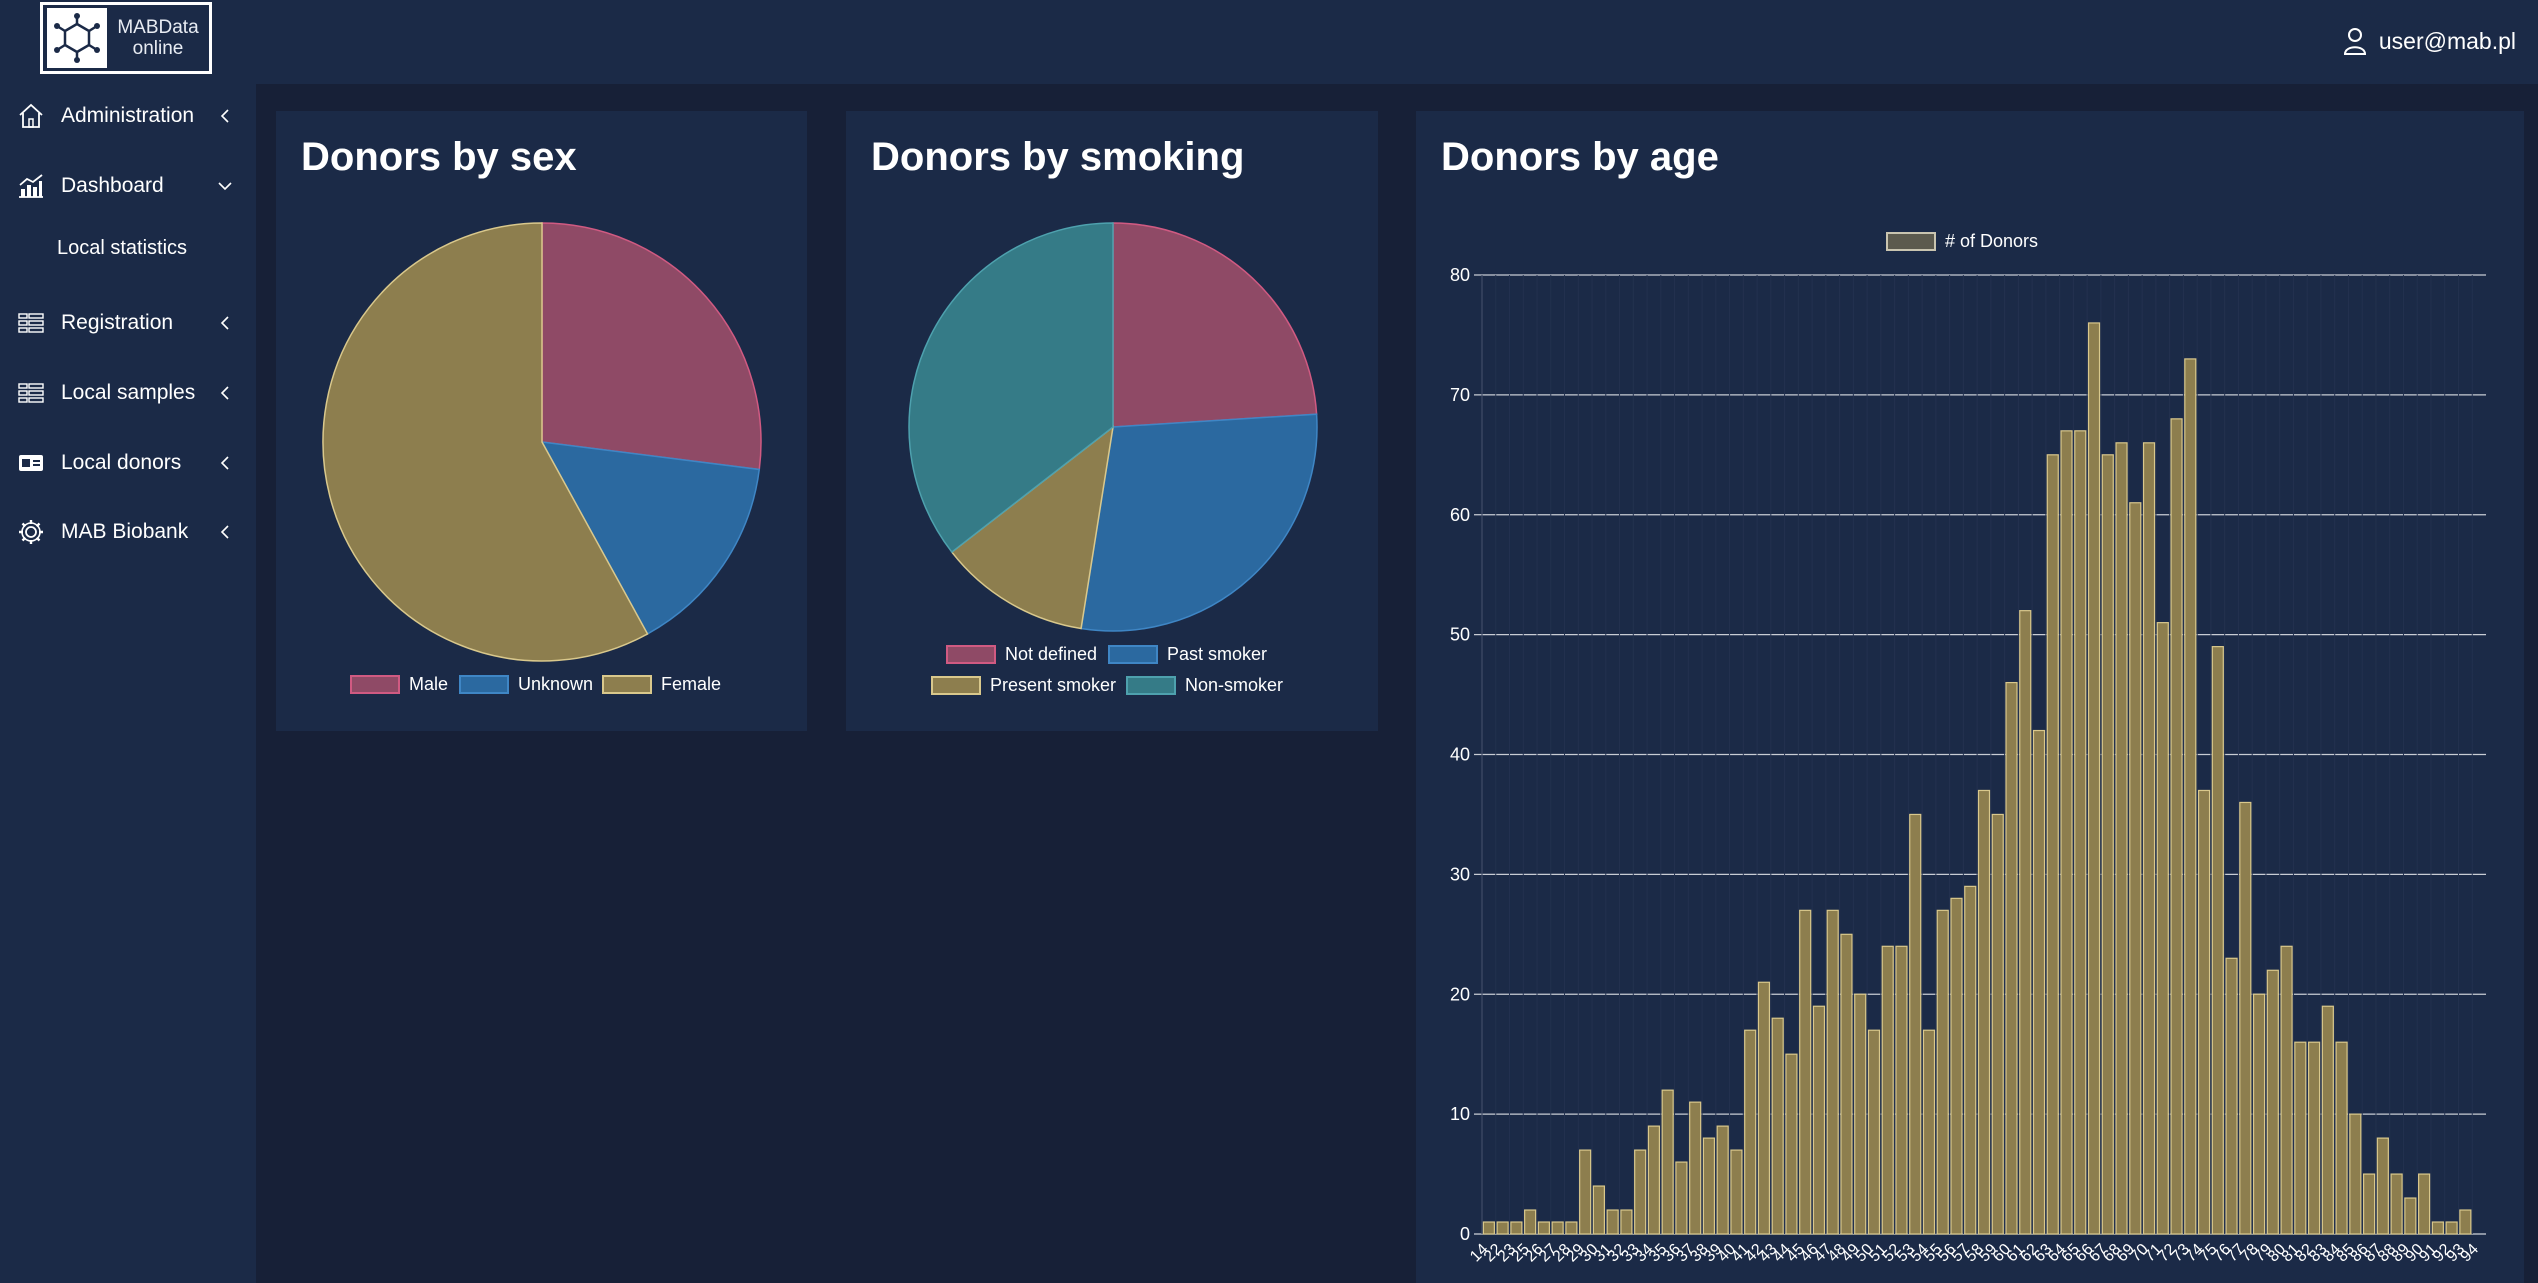  I want to click on y-tick-label: 40, so click(1460, 755).